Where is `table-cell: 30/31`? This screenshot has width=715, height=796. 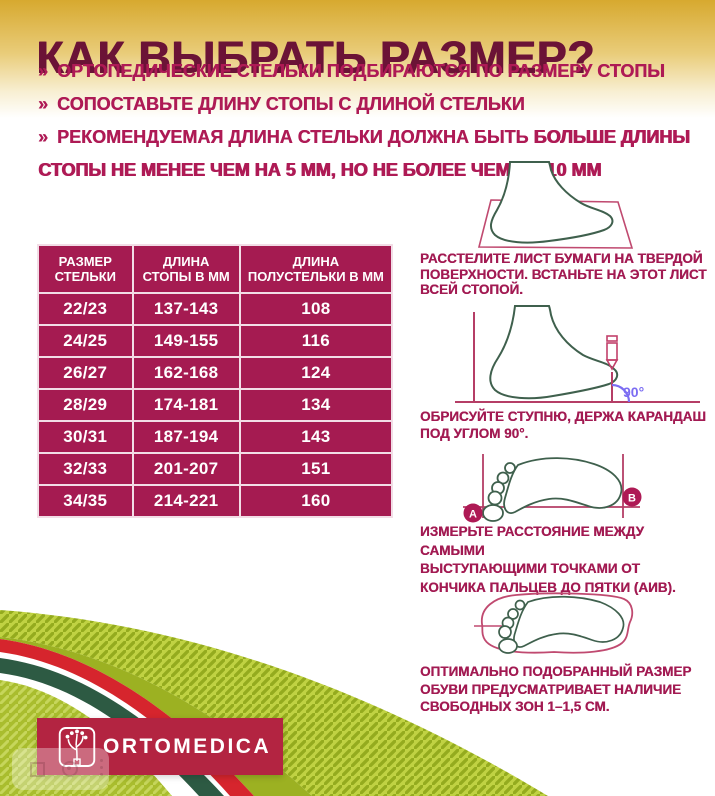 table-cell: 30/31 is located at coordinates (85, 437).